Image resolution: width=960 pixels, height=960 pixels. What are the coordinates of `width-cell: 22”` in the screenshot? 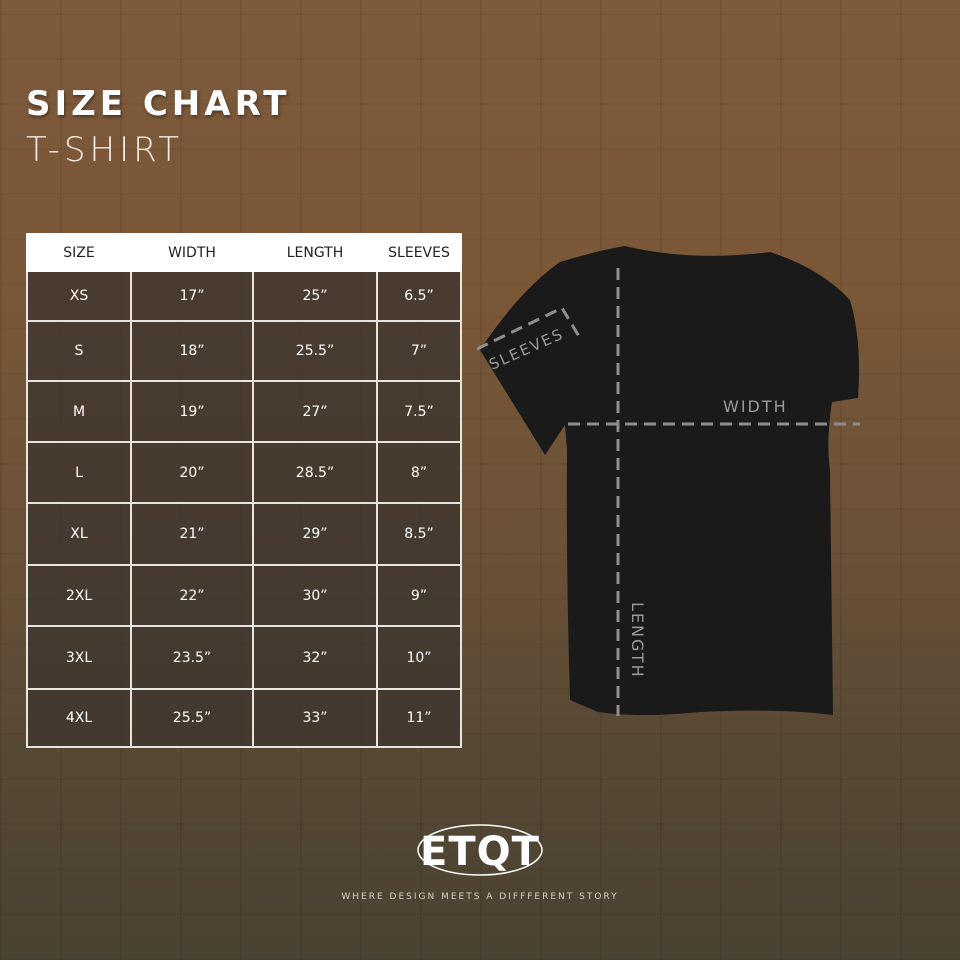 It's located at (192, 595).